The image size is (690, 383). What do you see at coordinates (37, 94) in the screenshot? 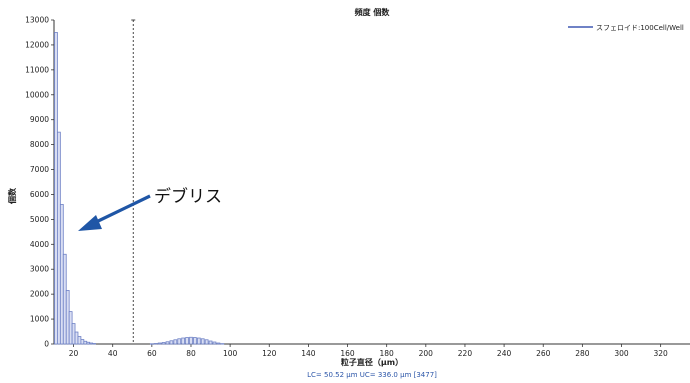
I see `y-tick-label: 10000` at bounding box center [37, 94].